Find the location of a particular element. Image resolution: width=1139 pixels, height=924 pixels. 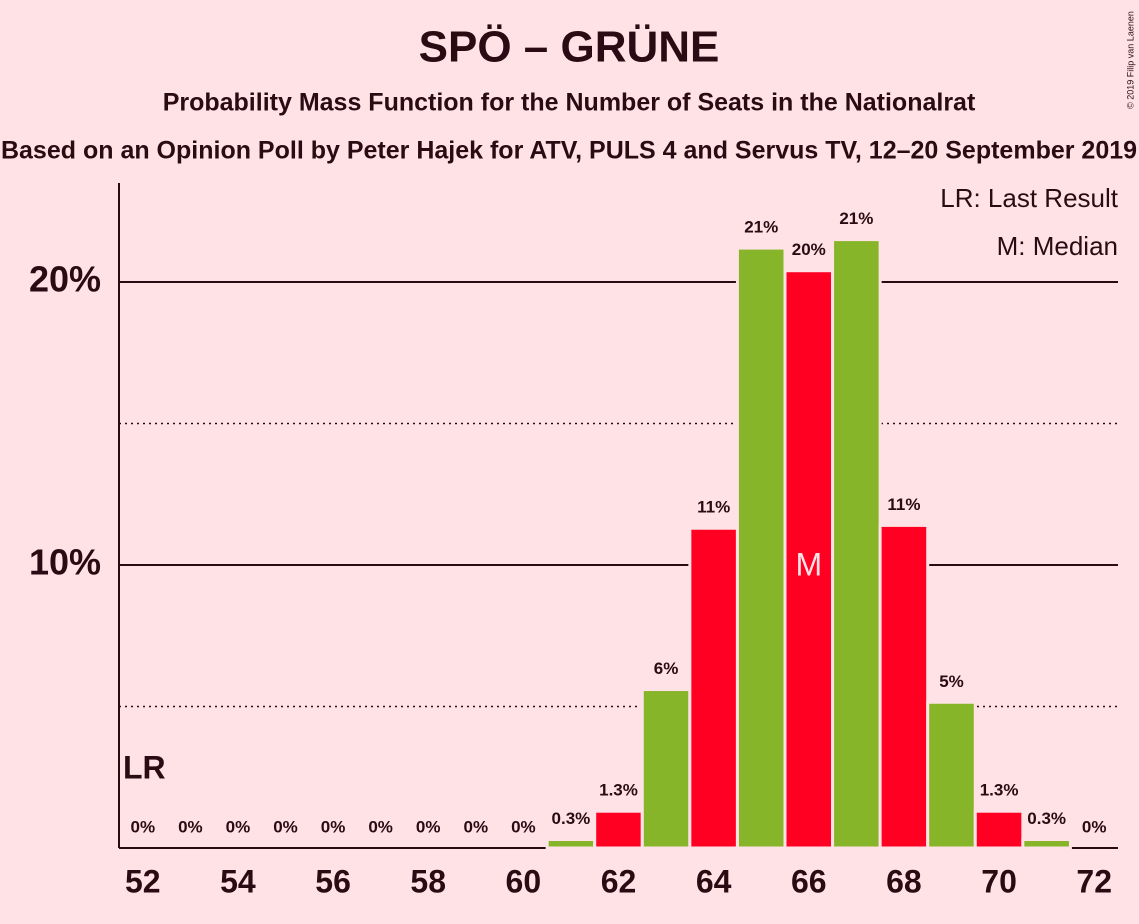

last-result-marker: LR is located at coordinates (144, 767).